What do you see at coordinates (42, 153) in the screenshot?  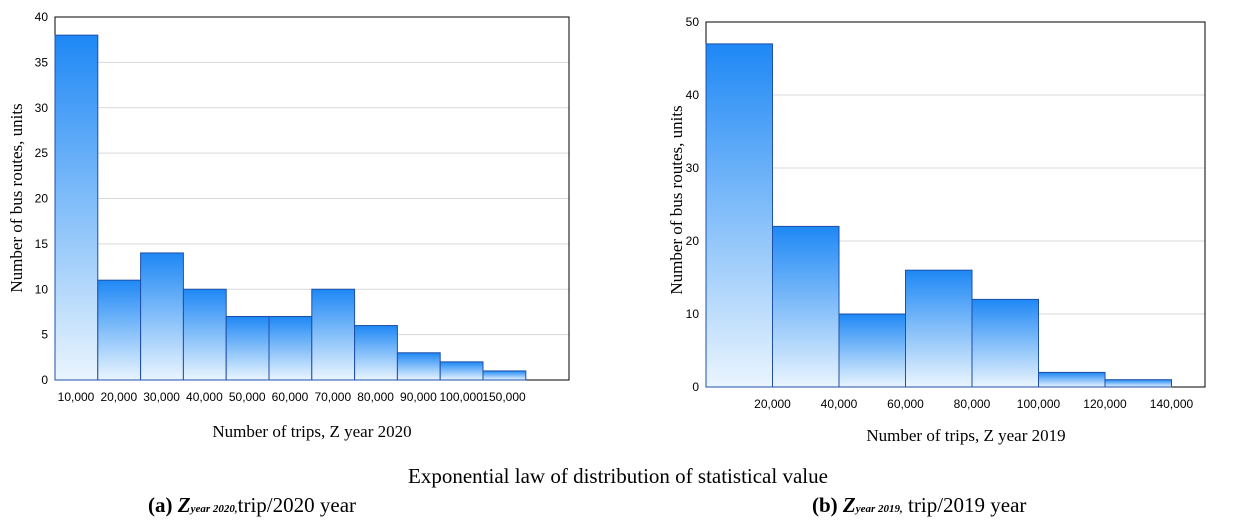 I see `y-tick-label: 25` at bounding box center [42, 153].